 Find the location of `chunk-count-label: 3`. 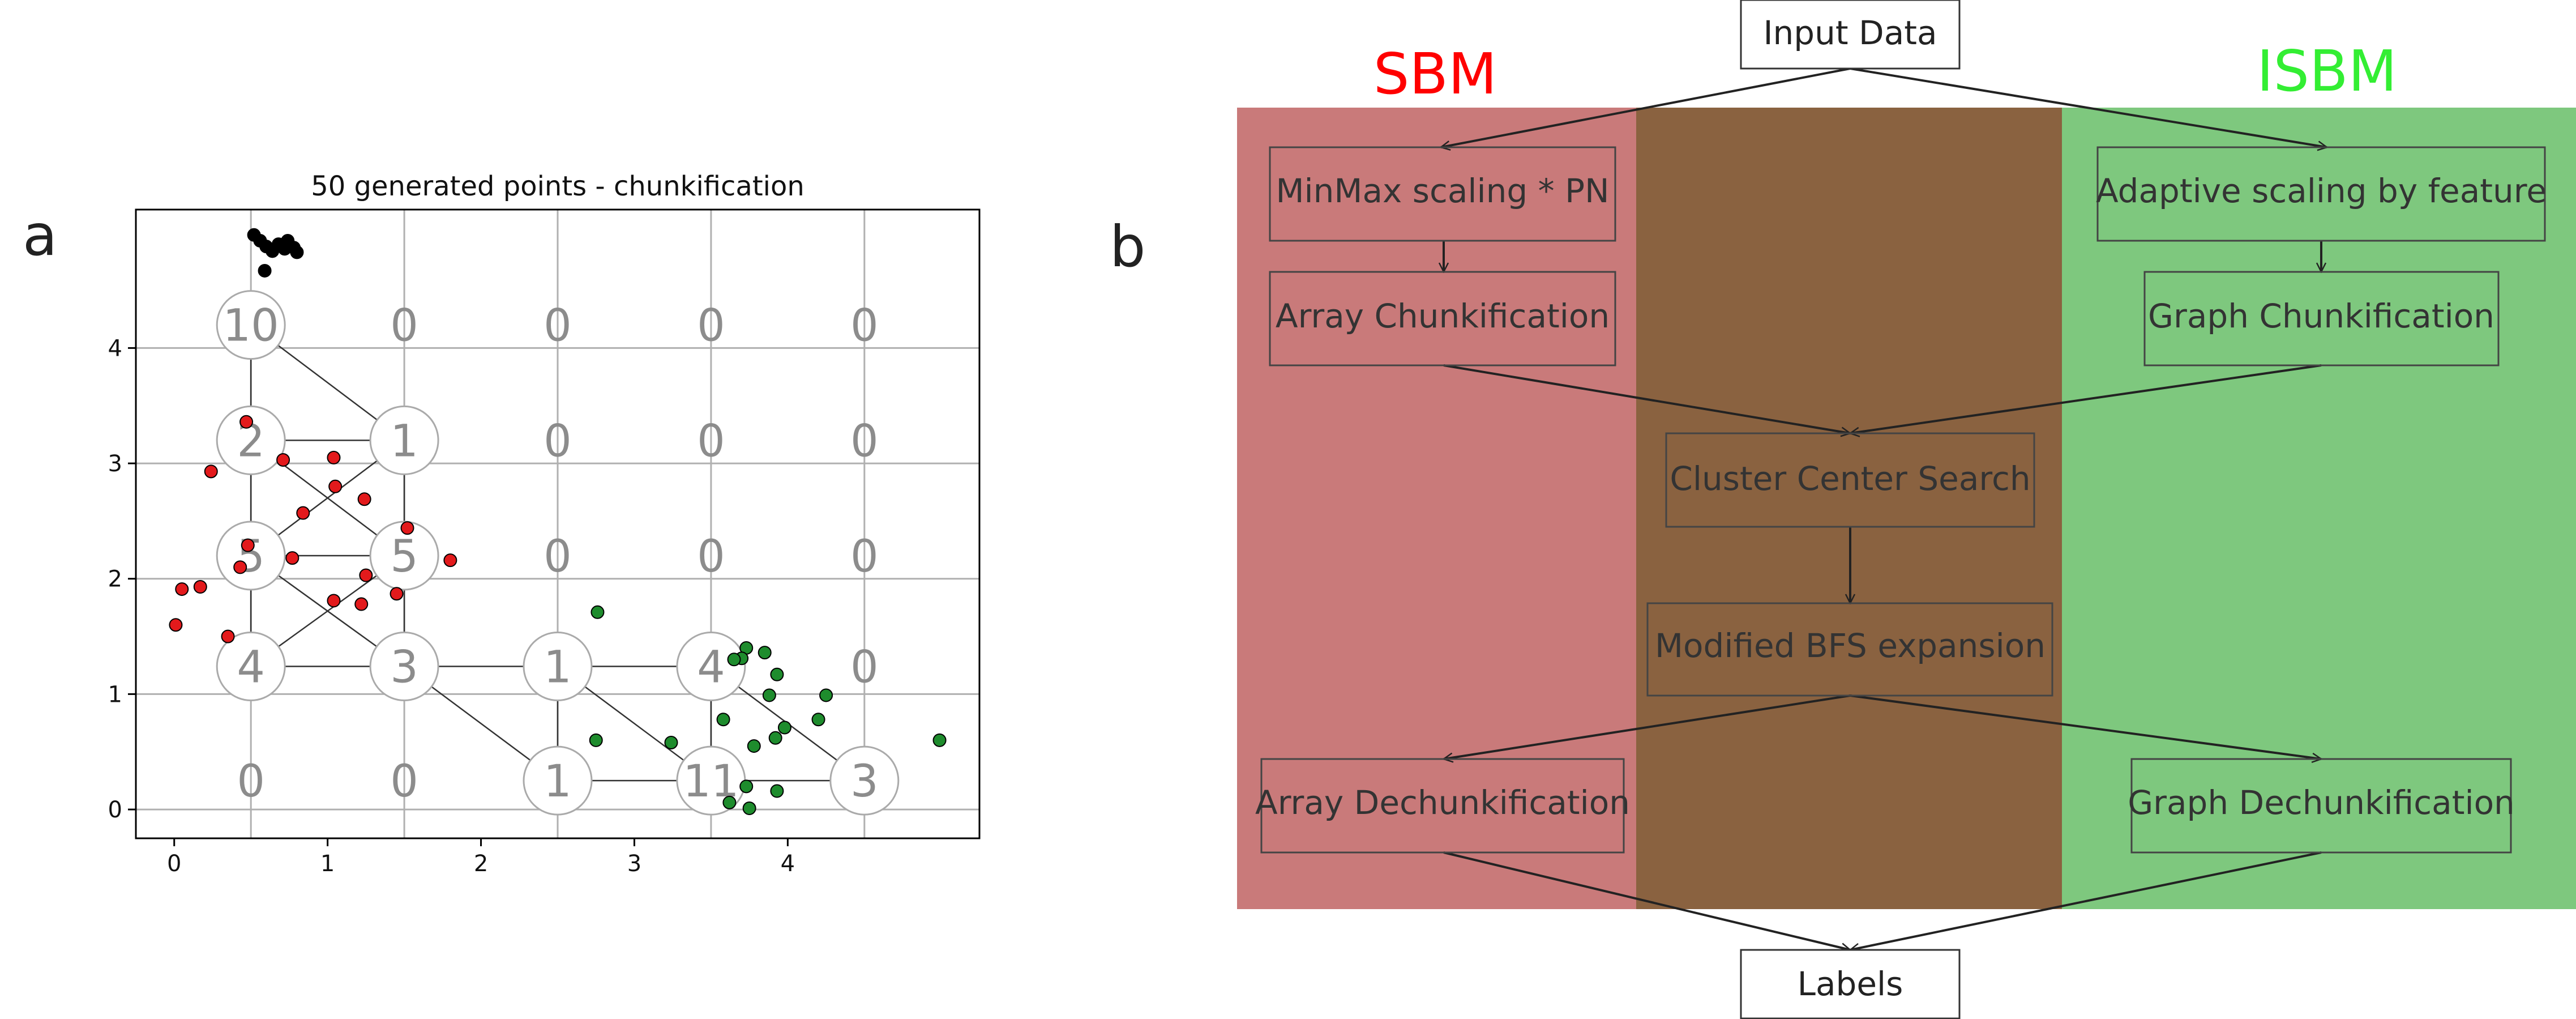

chunk-count-label: 3 is located at coordinates (864, 781).